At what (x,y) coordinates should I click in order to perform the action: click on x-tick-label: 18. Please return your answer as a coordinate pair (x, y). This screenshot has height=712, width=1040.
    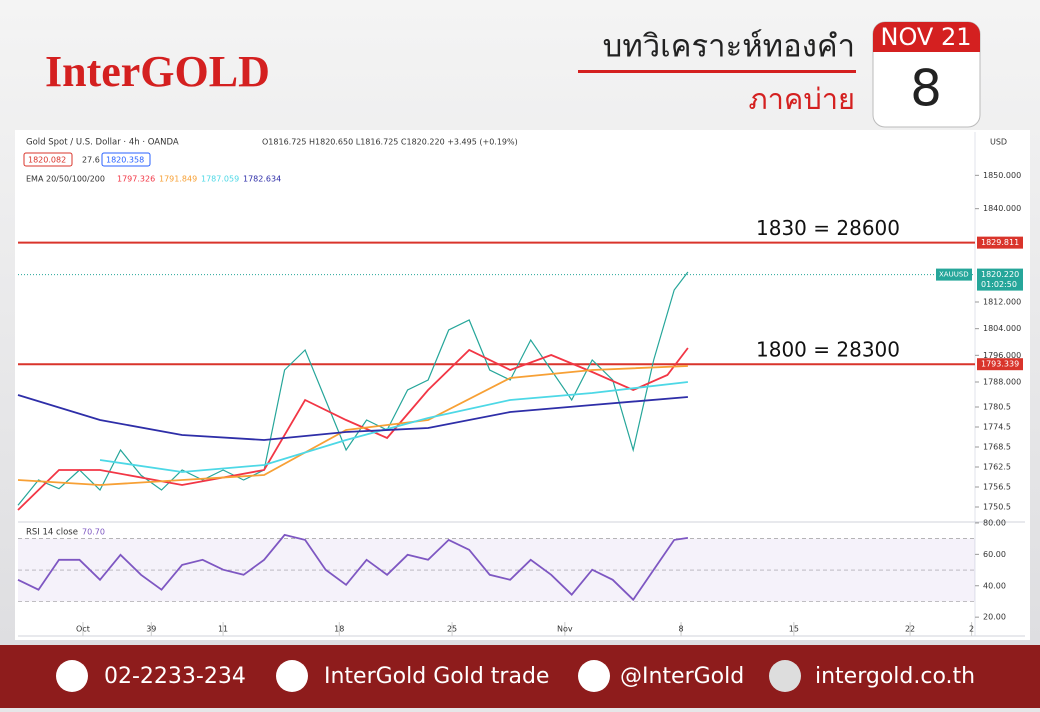
    Looking at the image, I should click on (339, 629).